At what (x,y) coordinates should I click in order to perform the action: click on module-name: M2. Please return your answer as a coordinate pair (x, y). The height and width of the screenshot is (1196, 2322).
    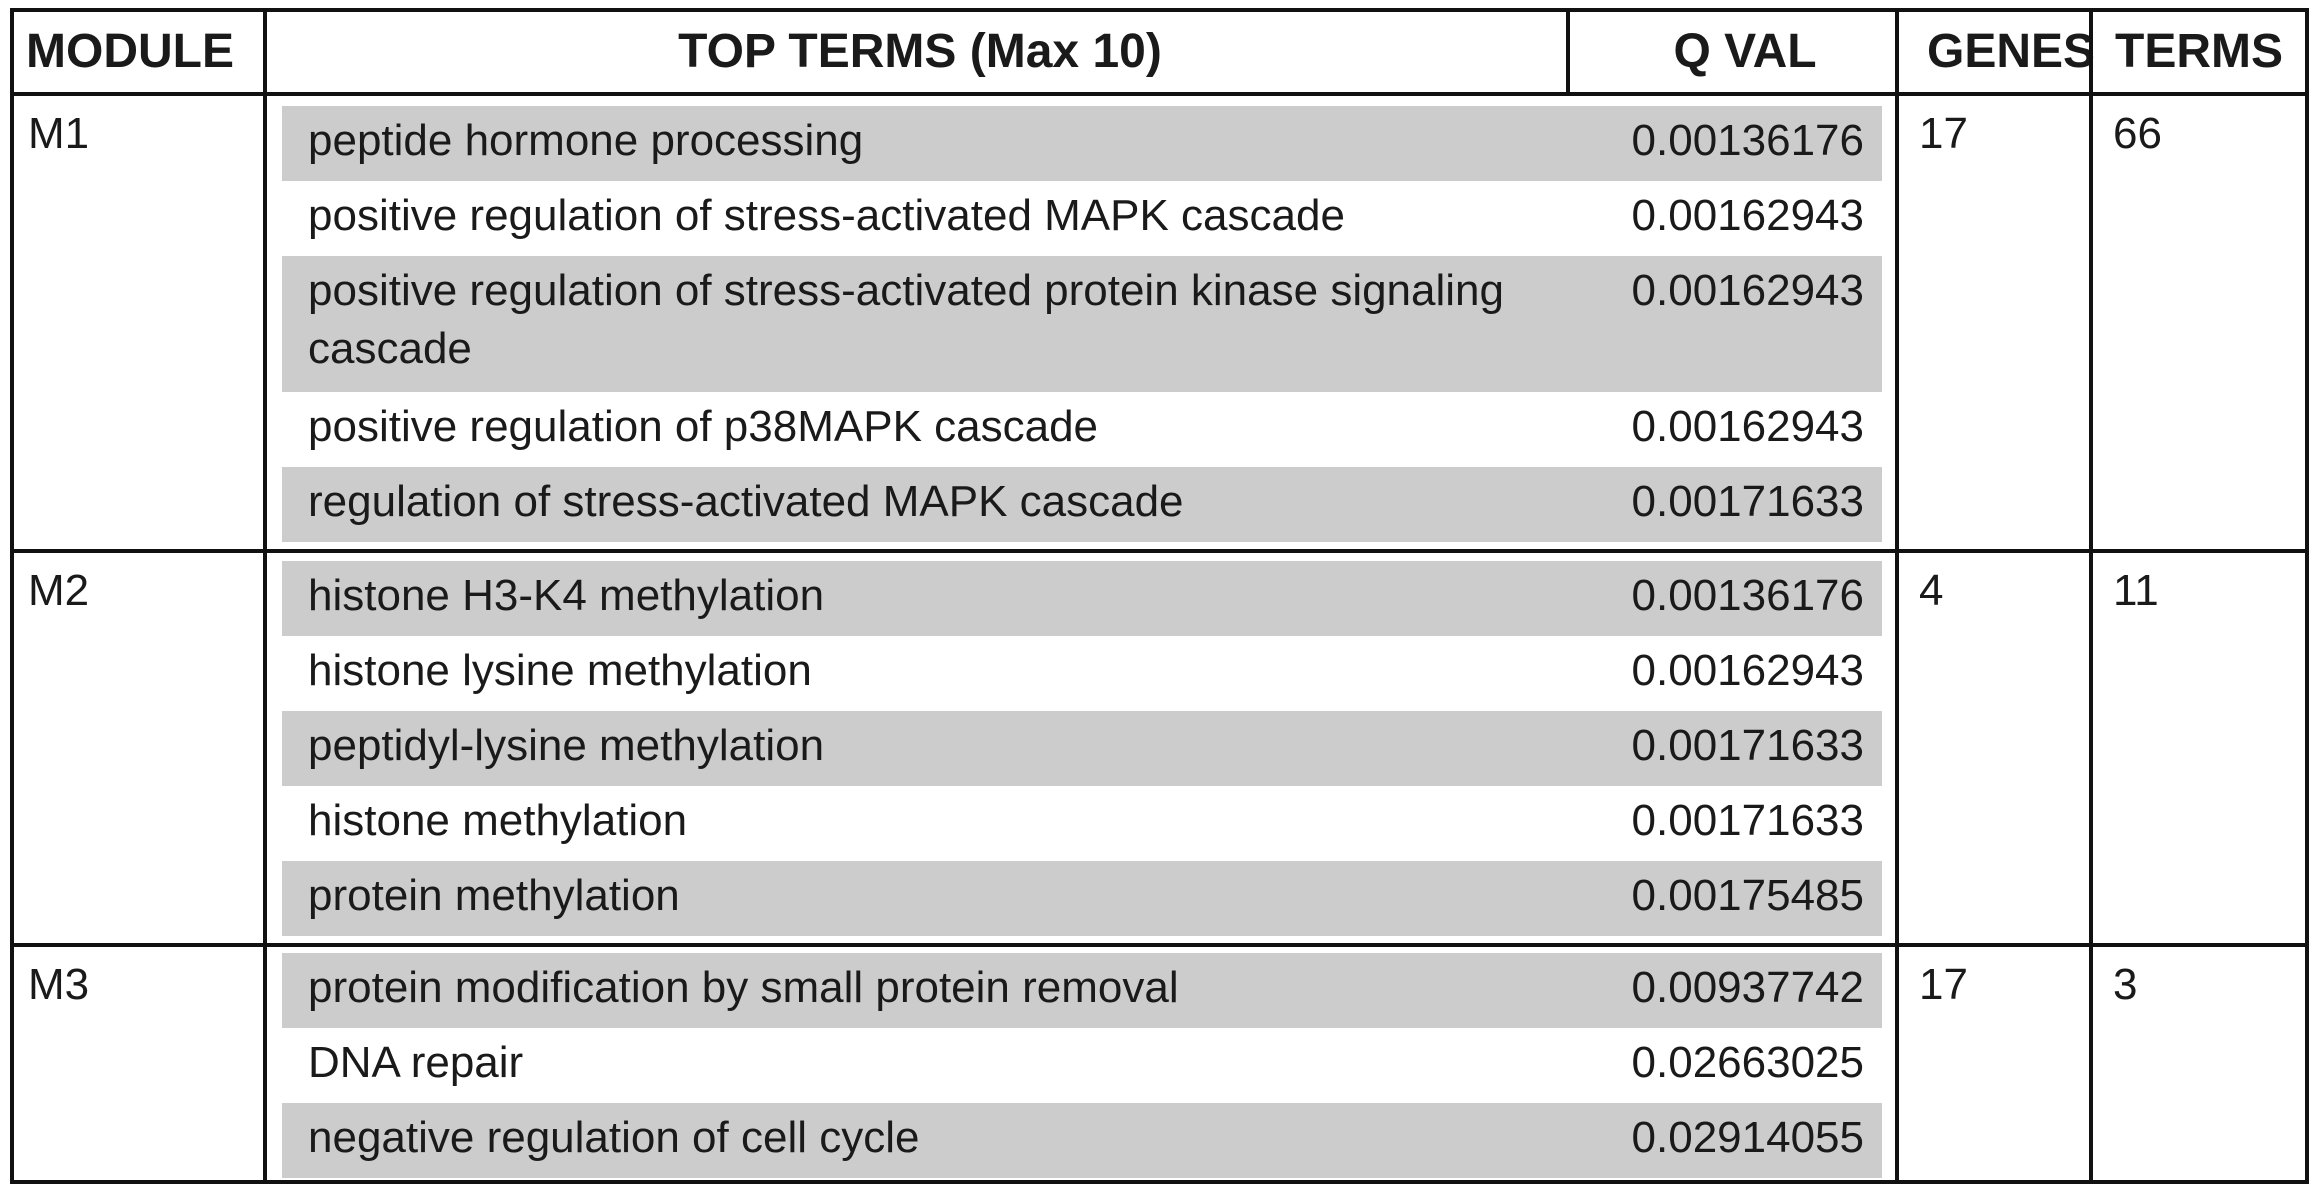
    Looking at the image, I should click on (59, 590).